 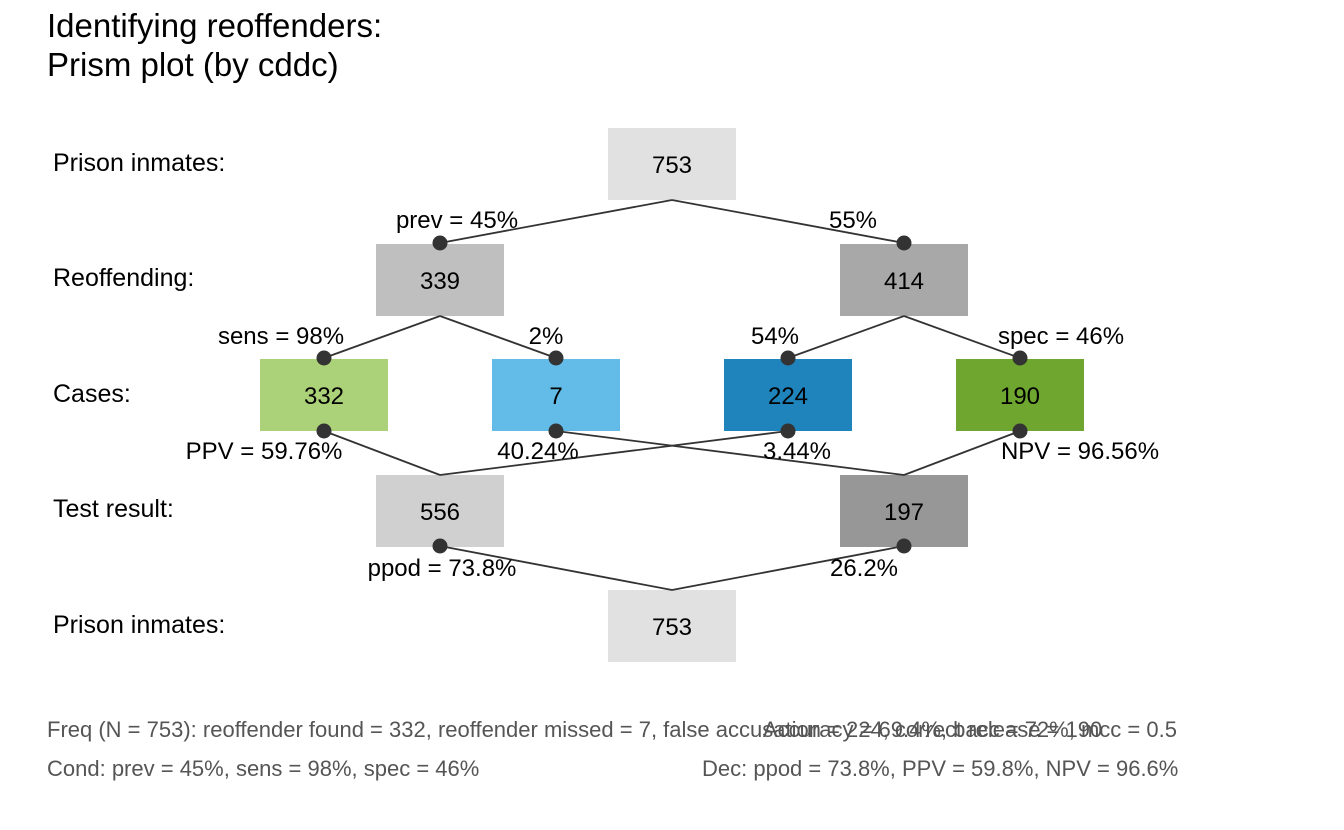 I want to click on row-label-top: Prison inmates:, so click(x=139, y=163).